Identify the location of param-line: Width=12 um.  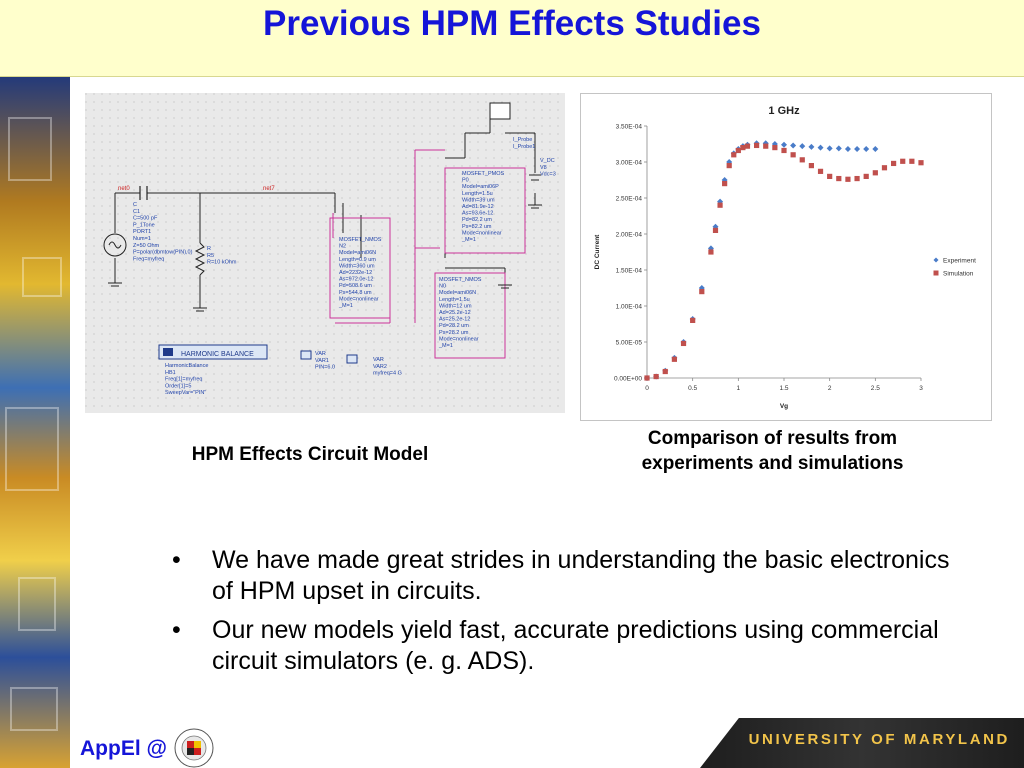
(455, 306).